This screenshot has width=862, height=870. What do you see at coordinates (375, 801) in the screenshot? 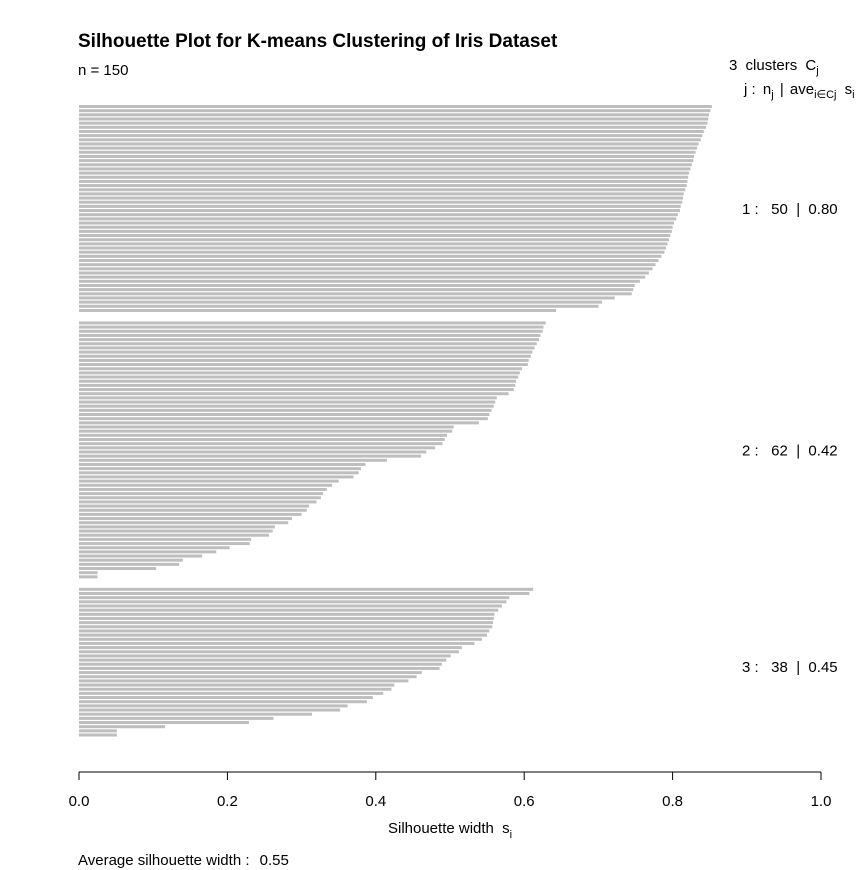
I see `x-tick-label-2: 0.4` at bounding box center [375, 801].